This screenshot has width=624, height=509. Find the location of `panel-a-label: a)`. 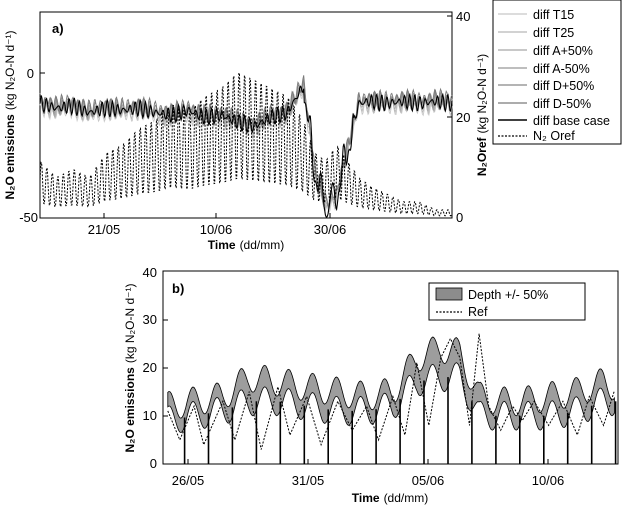

panel-a-label: a) is located at coordinates (58, 28).